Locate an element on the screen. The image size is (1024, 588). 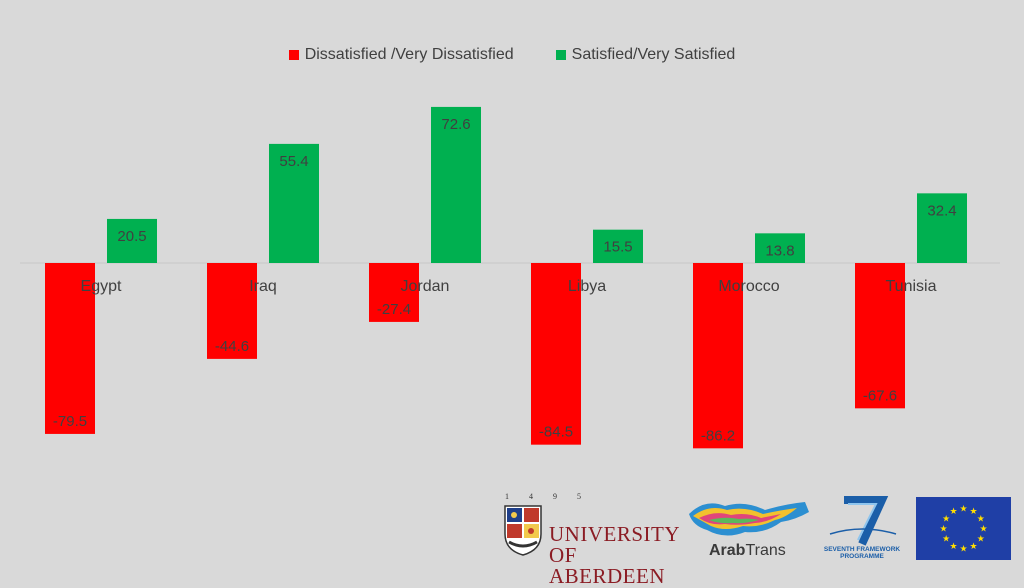
arabtrans-rest: Trans is located at coordinates (765, 550).